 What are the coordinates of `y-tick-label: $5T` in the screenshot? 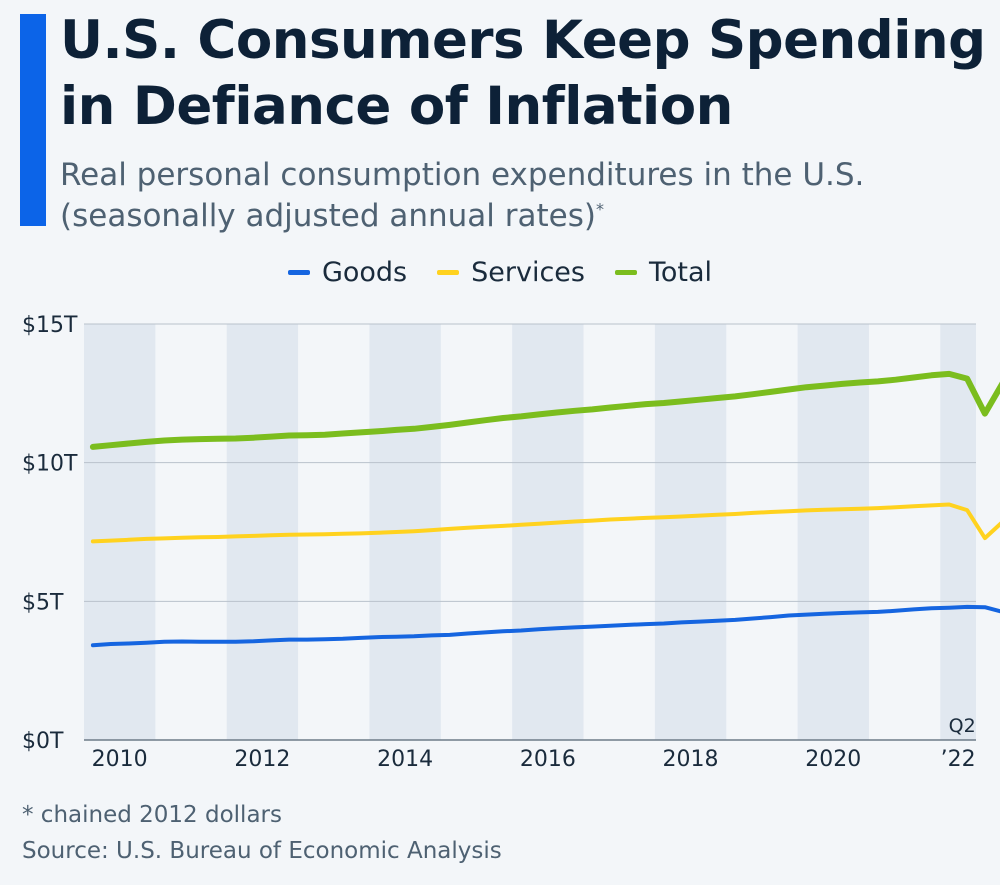 It's located at (43, 602).